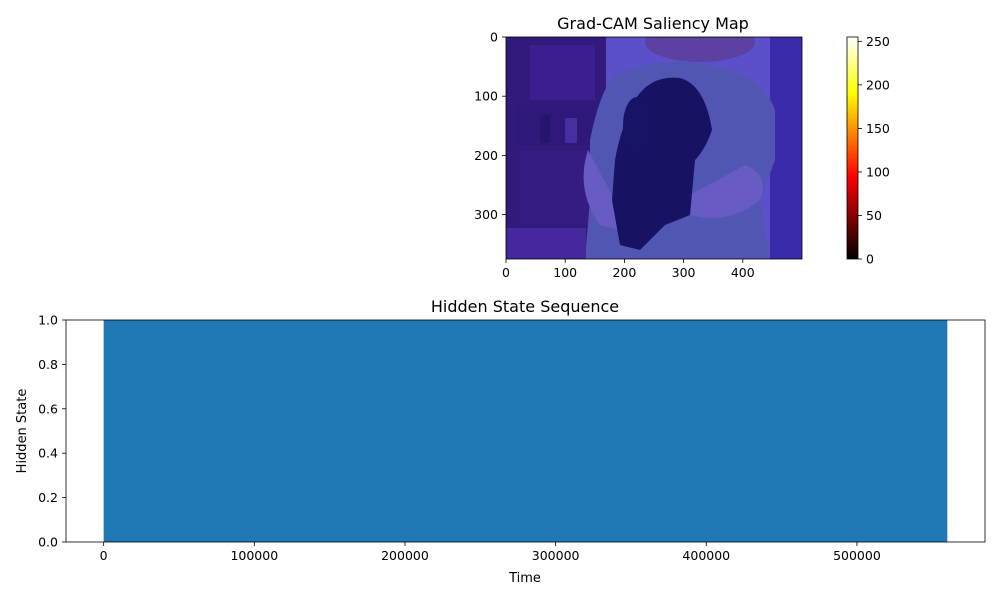 The height and width of the screenshot is (604, 1000). What do you see at coordinates (405, 555) in the screenshot?
I see `hidden-state-x-tick-label: 200000` at bounding box center [405, 555].